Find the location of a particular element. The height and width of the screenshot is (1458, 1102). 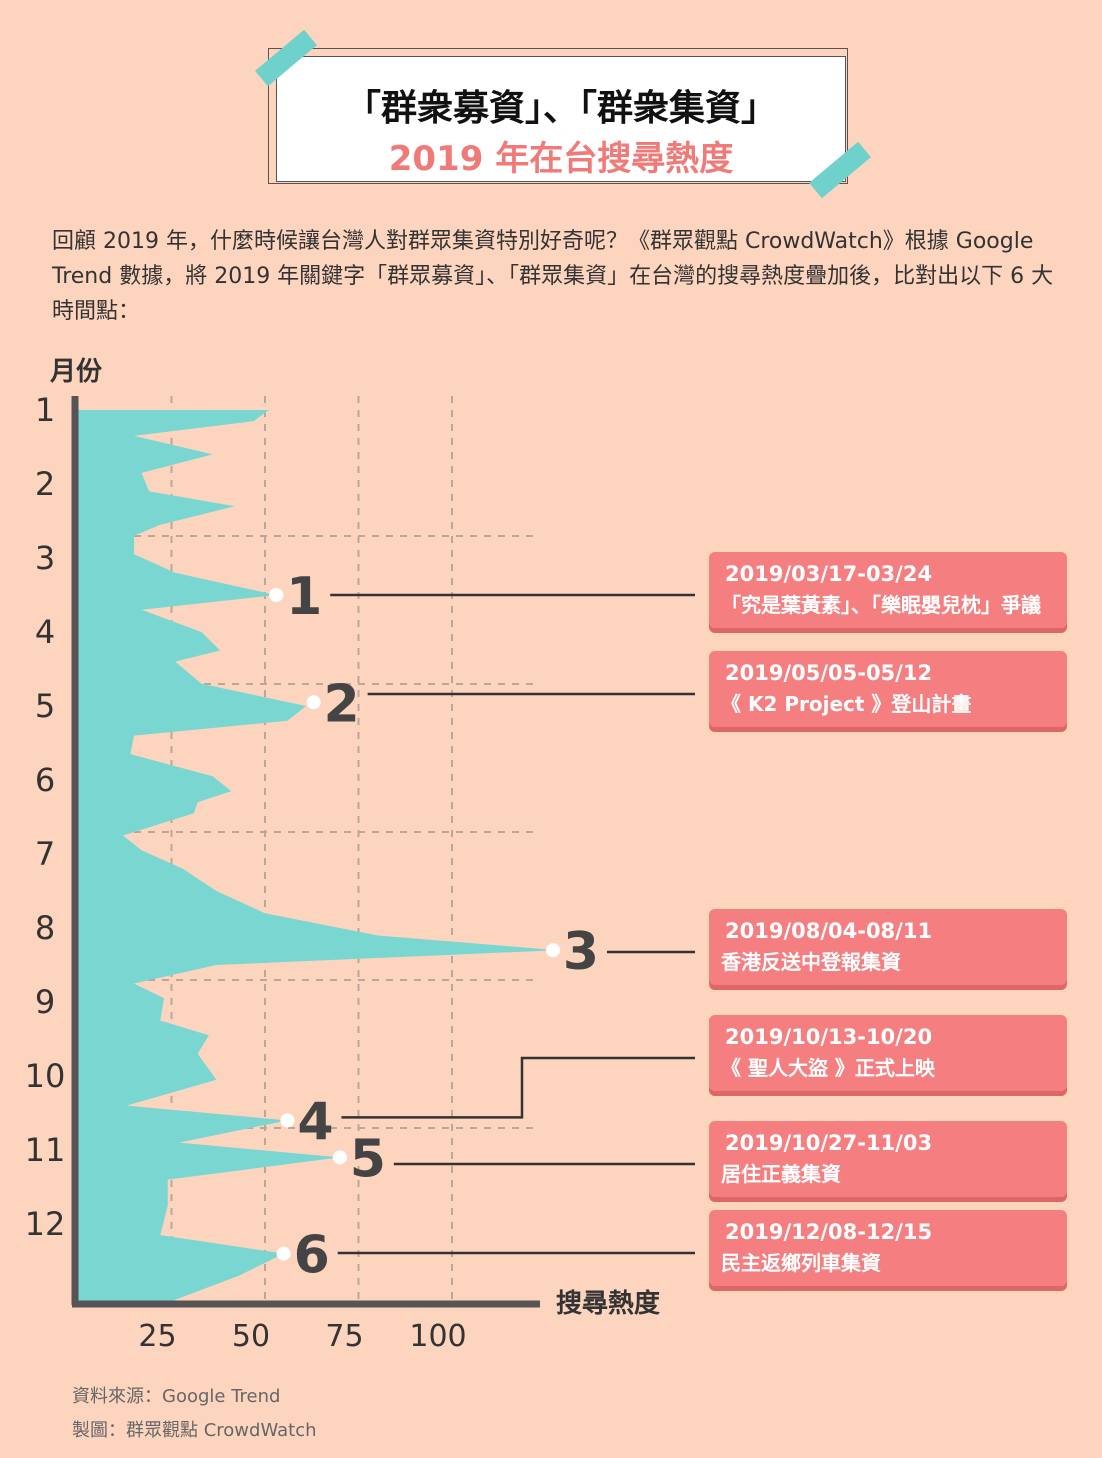

event-date-1: 2019/03/17-03/24 is located at coordinates (828, 574).